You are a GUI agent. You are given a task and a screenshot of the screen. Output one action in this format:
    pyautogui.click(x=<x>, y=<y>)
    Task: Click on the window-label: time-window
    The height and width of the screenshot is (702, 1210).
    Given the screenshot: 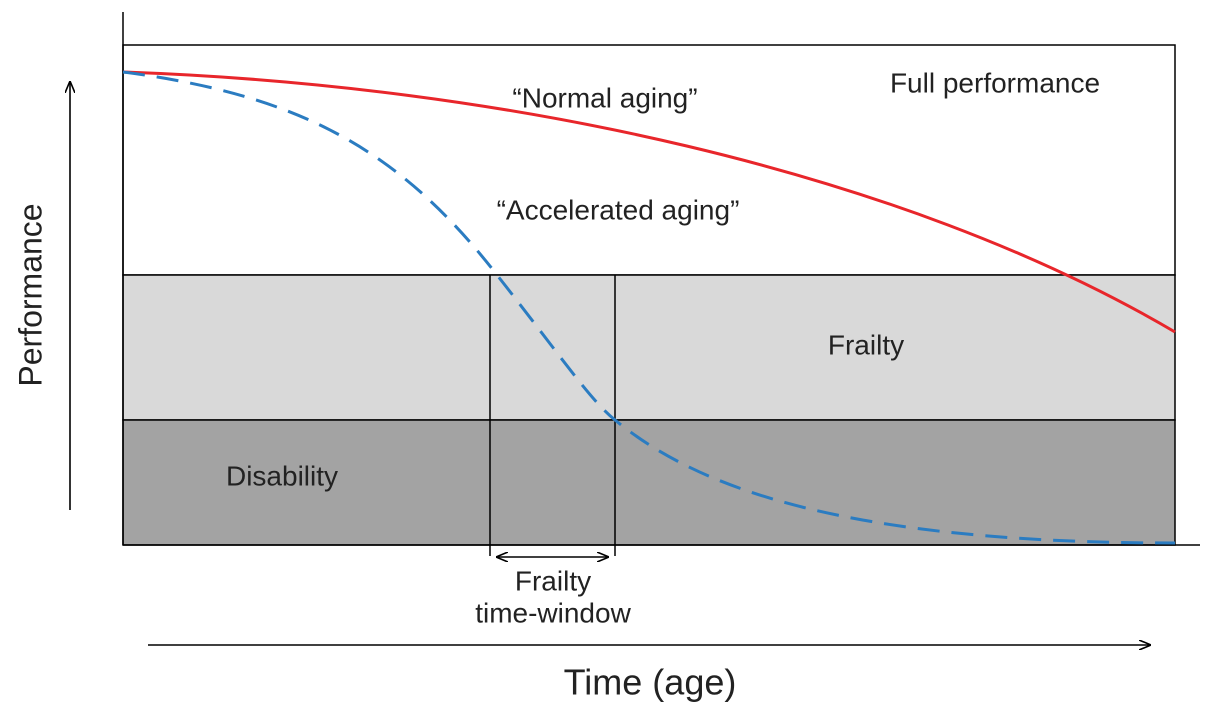 What is the action you would take?
    pyautogui.click(x=553, y=612)
    